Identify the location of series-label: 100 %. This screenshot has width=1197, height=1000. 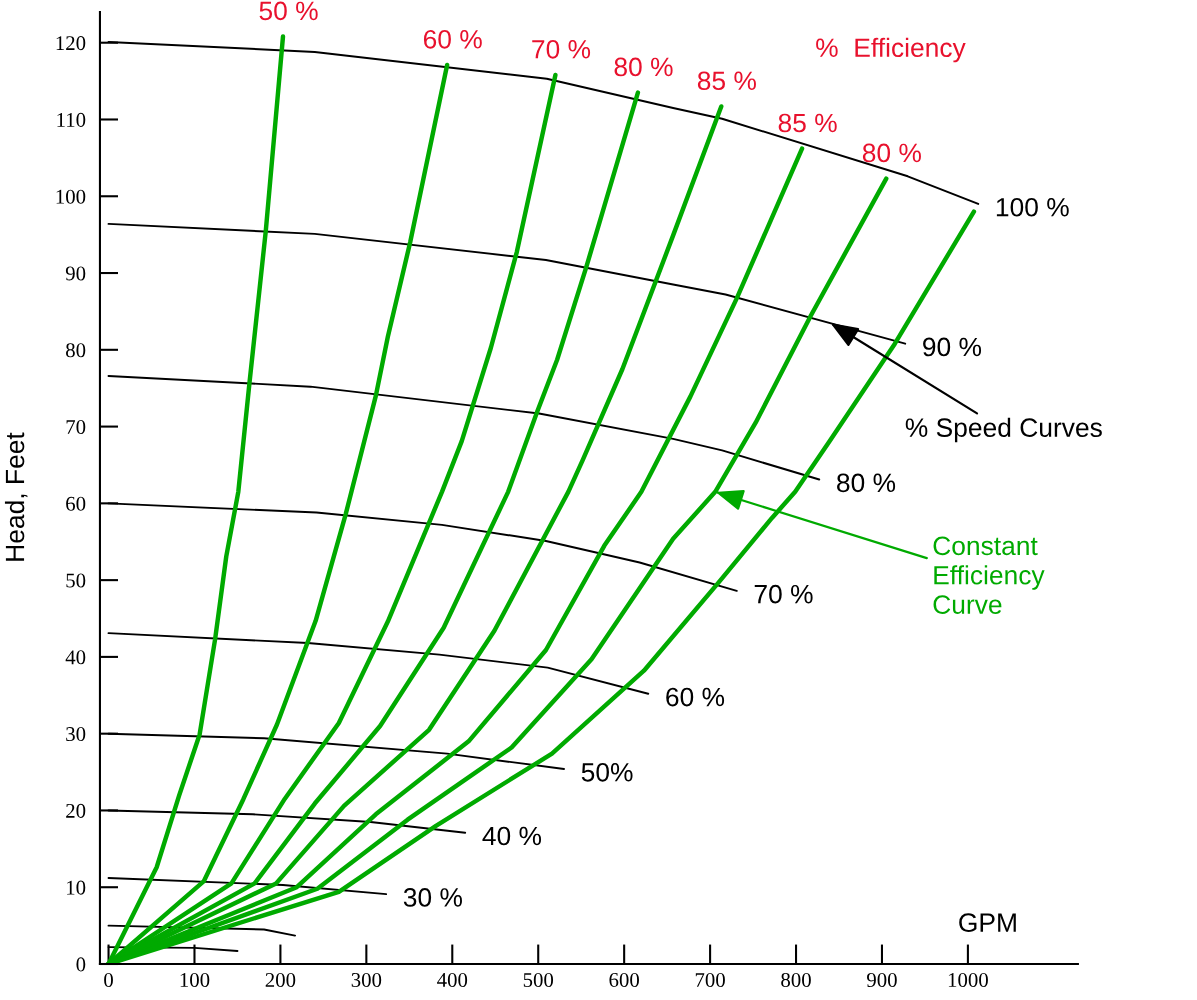
(1032, 207).